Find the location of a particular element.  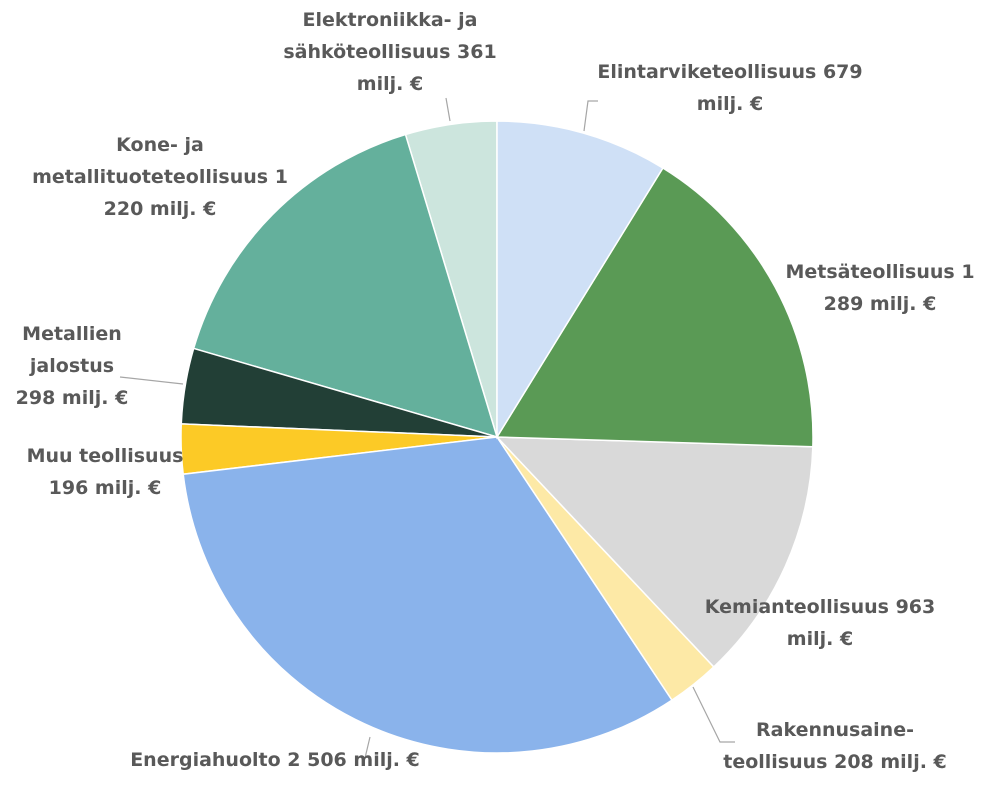

value-label: 1 220 milj. € is located at coordinates (195, 193).